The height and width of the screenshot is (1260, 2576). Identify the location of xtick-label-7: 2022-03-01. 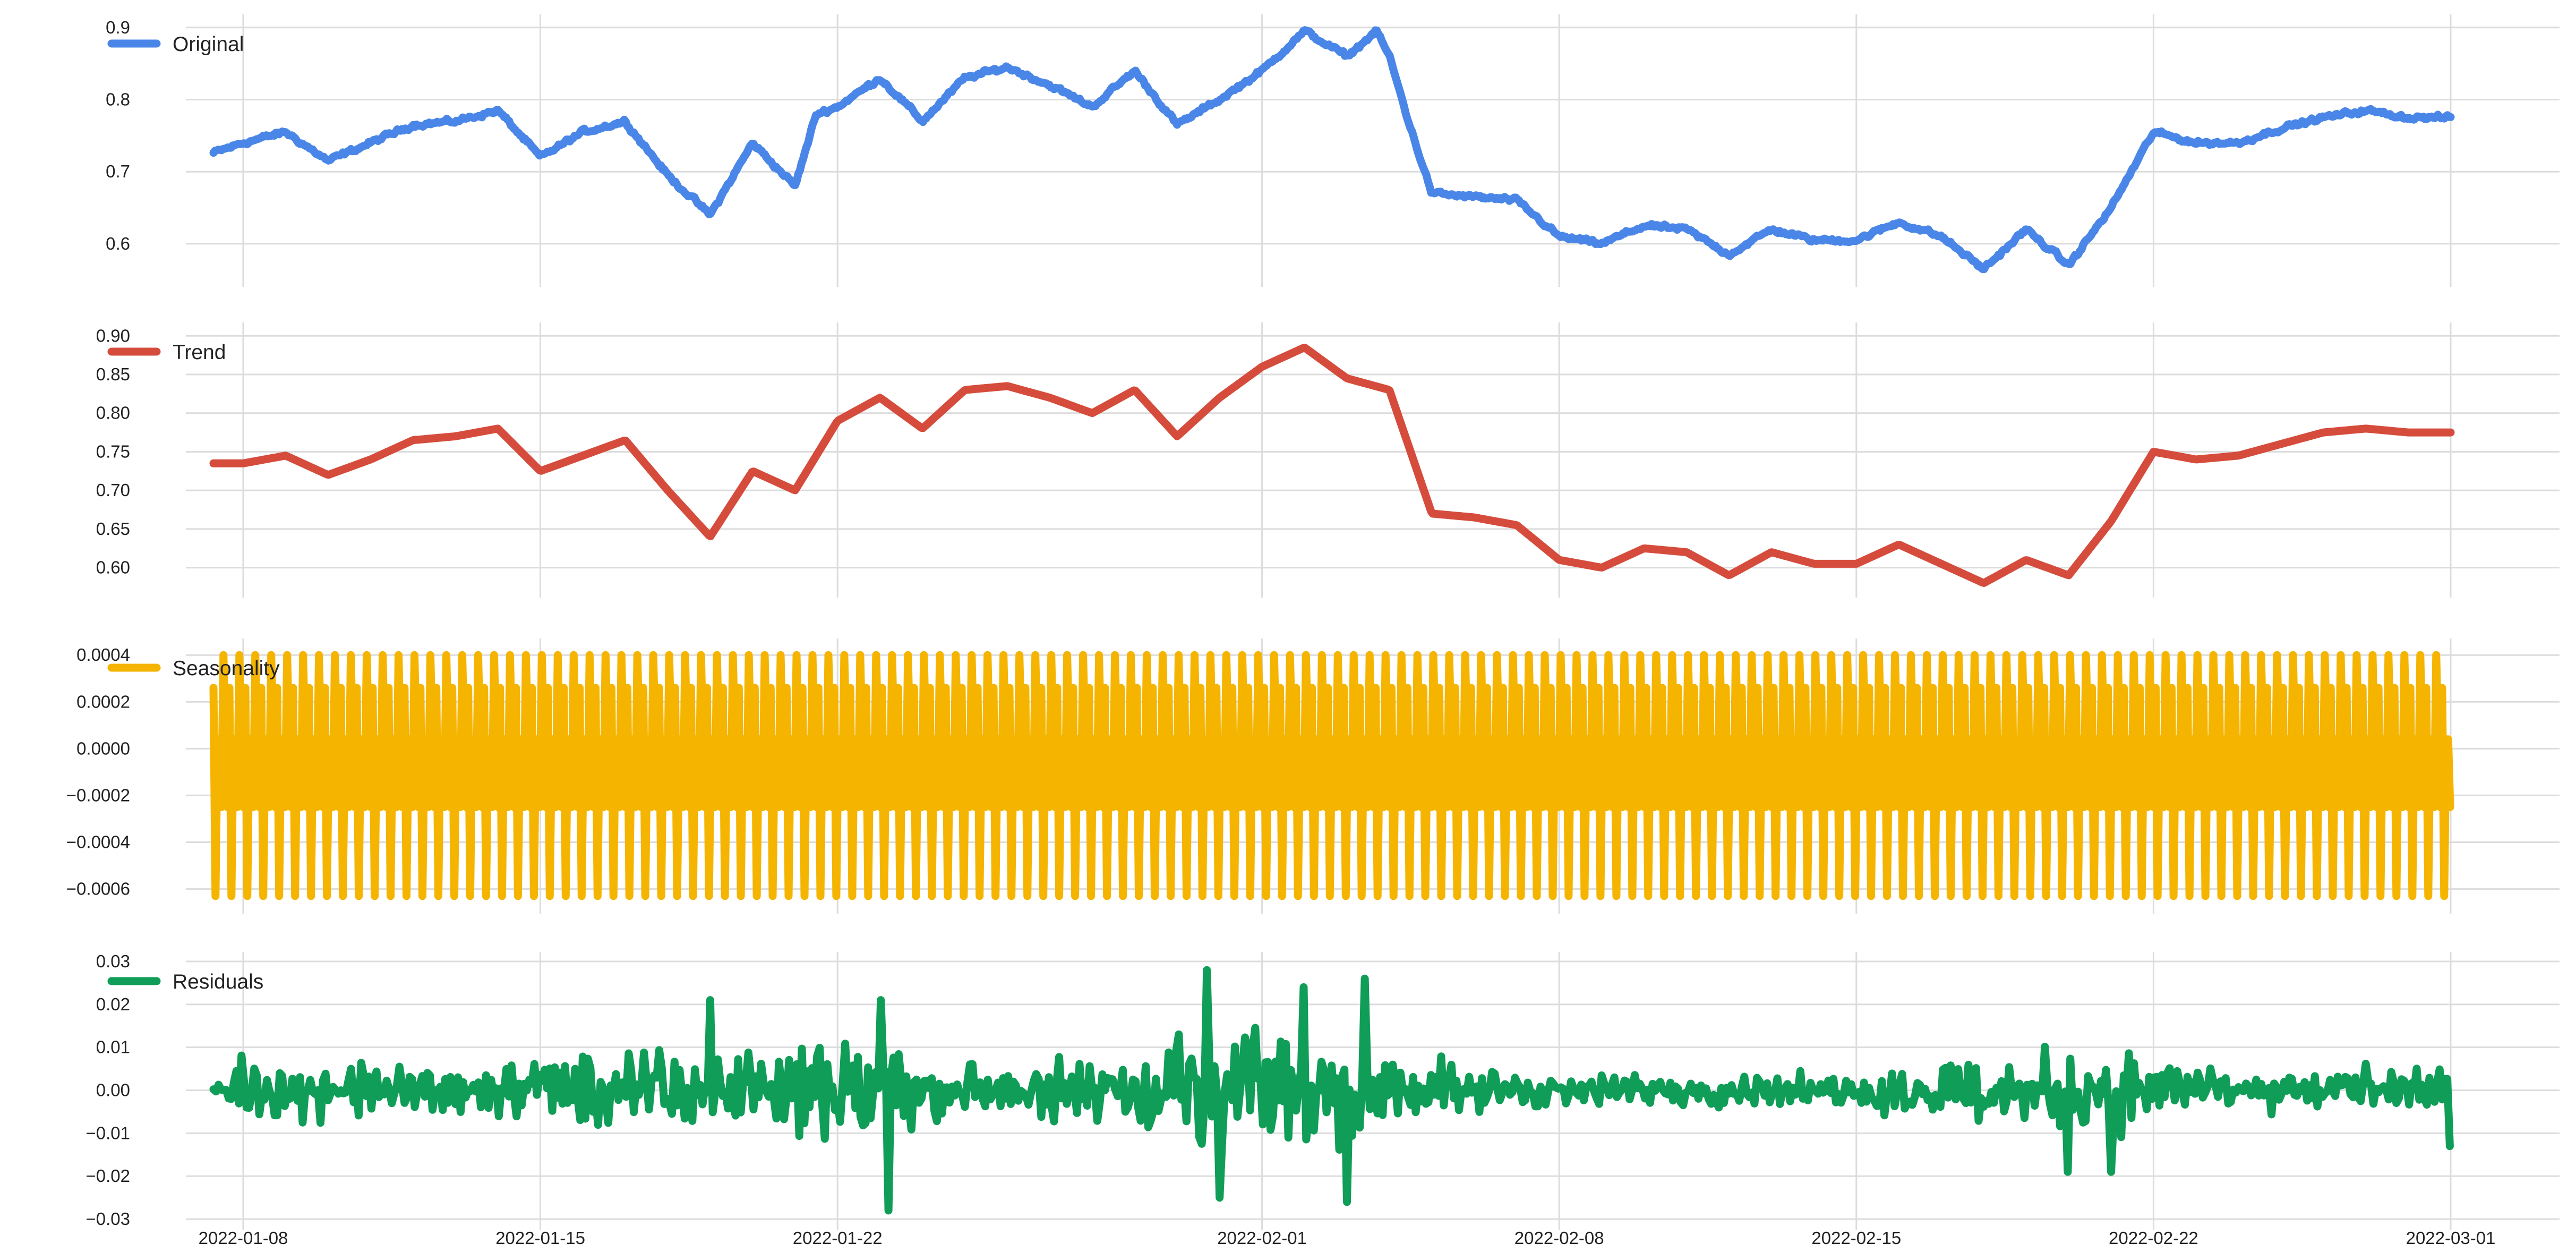
(2451, 1238).